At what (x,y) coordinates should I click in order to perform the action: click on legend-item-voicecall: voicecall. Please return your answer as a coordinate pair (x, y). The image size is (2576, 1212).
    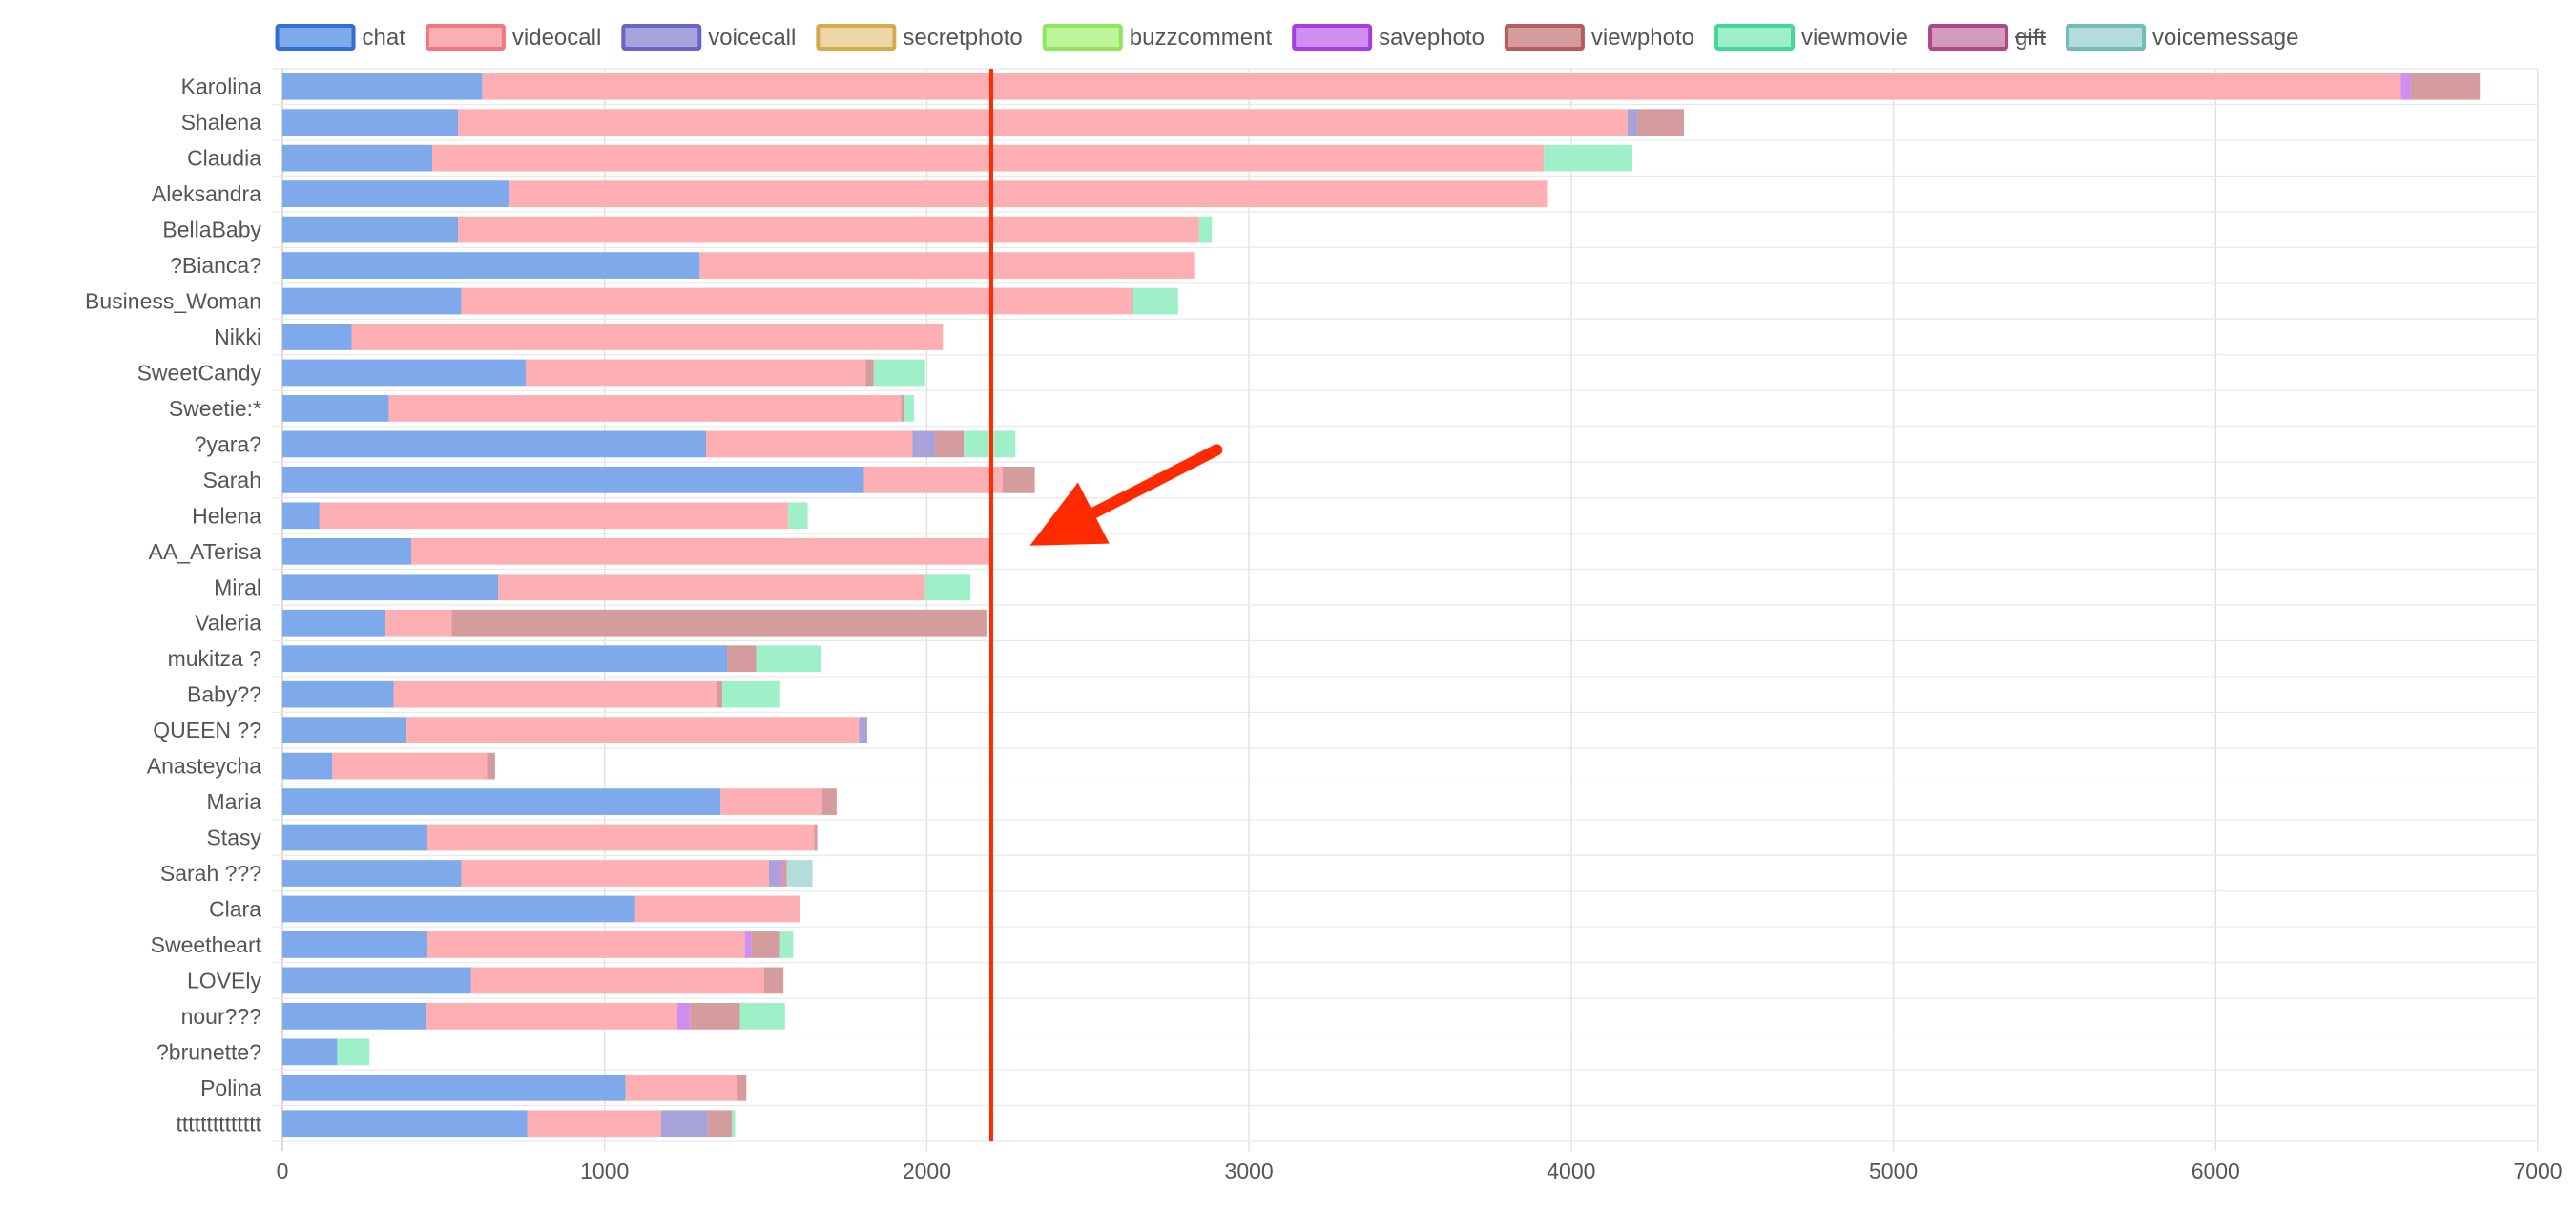
    Looking at the image, I should click on (708, 37).